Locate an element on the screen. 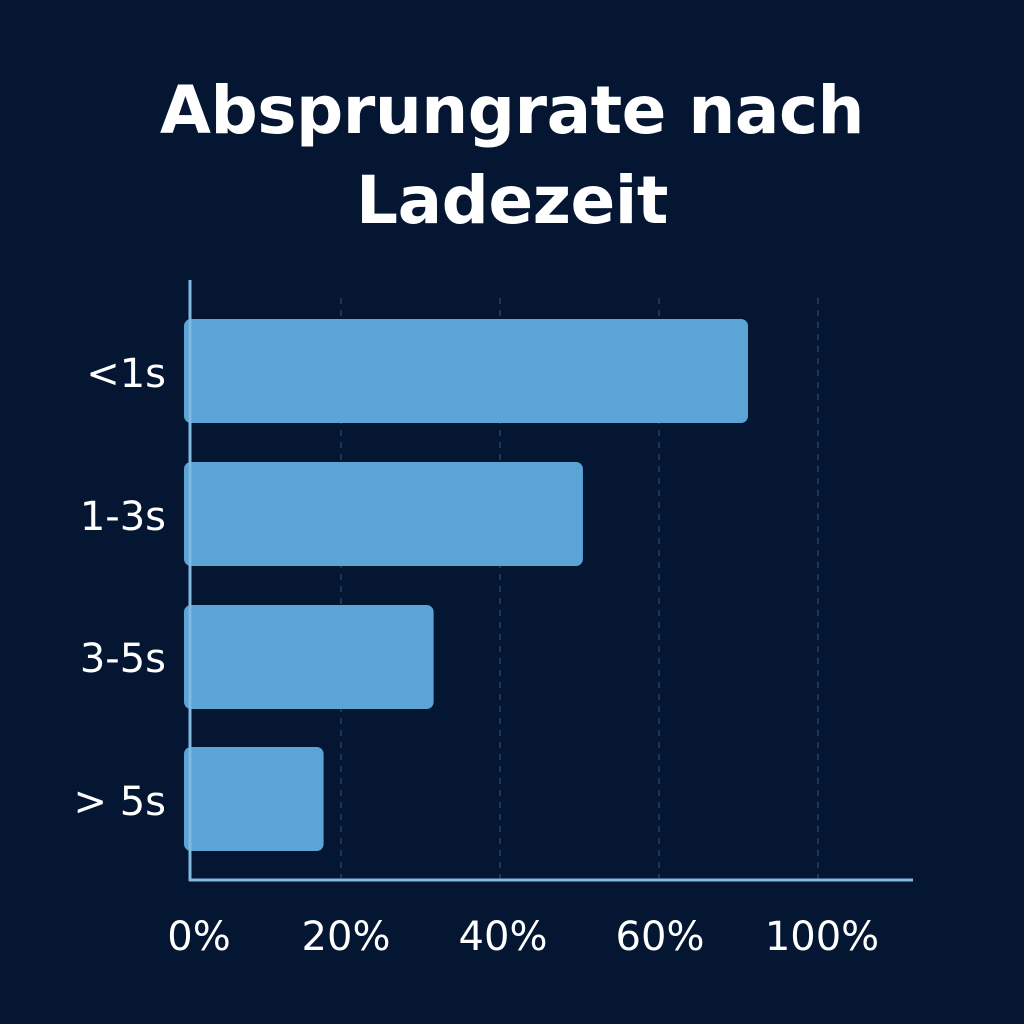 The height and width of the screenshot is (1024, 1024). category-label: > 5s is located at coordinates (119, 802).